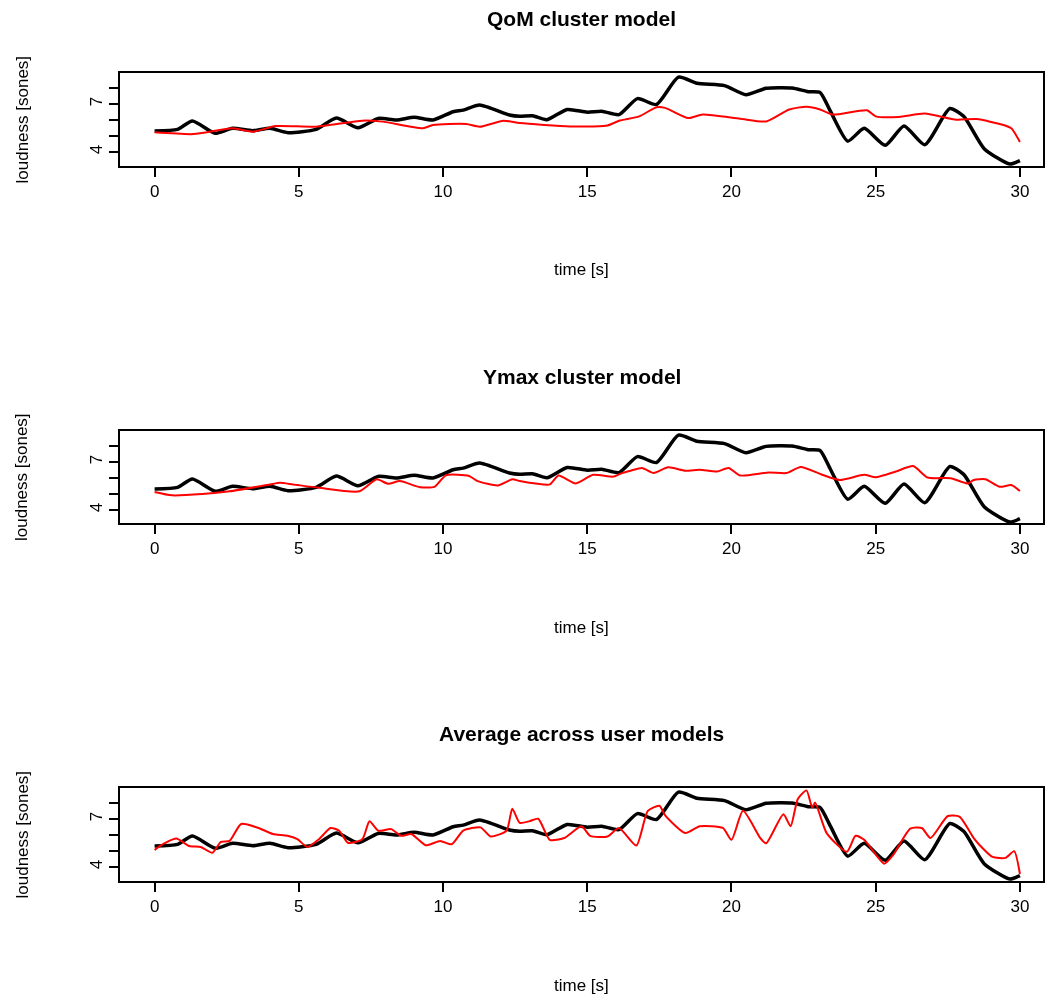  Describe the element at coordinates (582, 733) in the screenshot. I see `chart-title: Average across user models` at that location.